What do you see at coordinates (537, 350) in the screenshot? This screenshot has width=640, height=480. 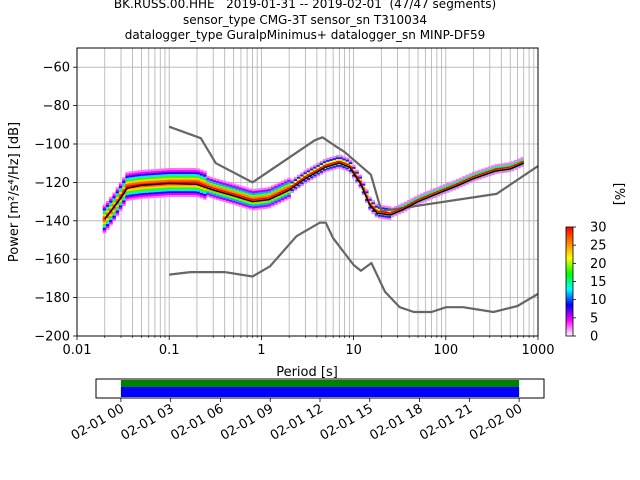 I see `x-tick-label: 1000` at bounding box center [537, 350].